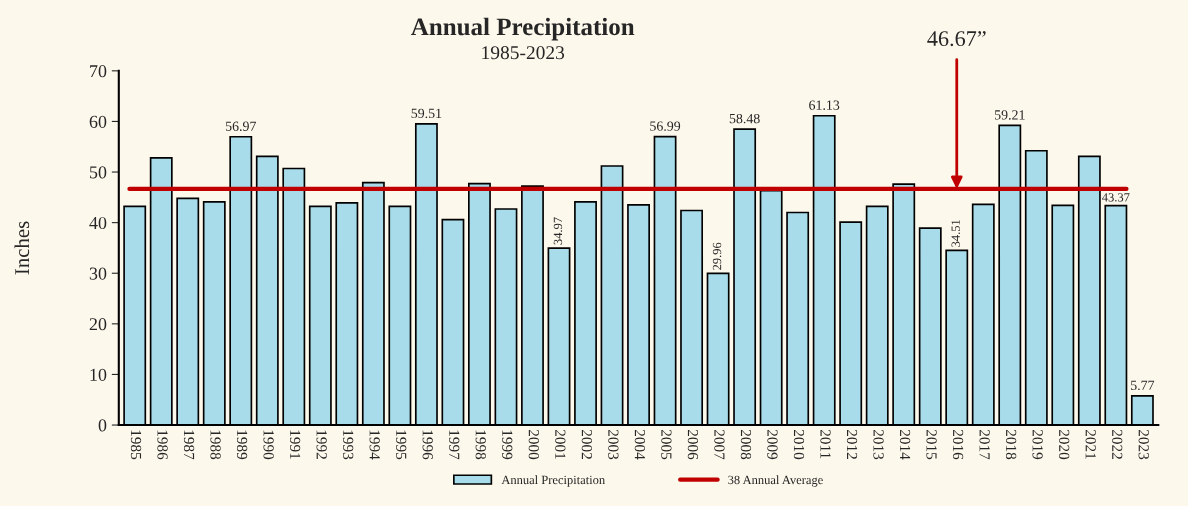 This screenshot has width=1188, height=506. Describe the element at coordinates (242, 445) in the screenshot. I see `x-tick-label: 1989` at that location.